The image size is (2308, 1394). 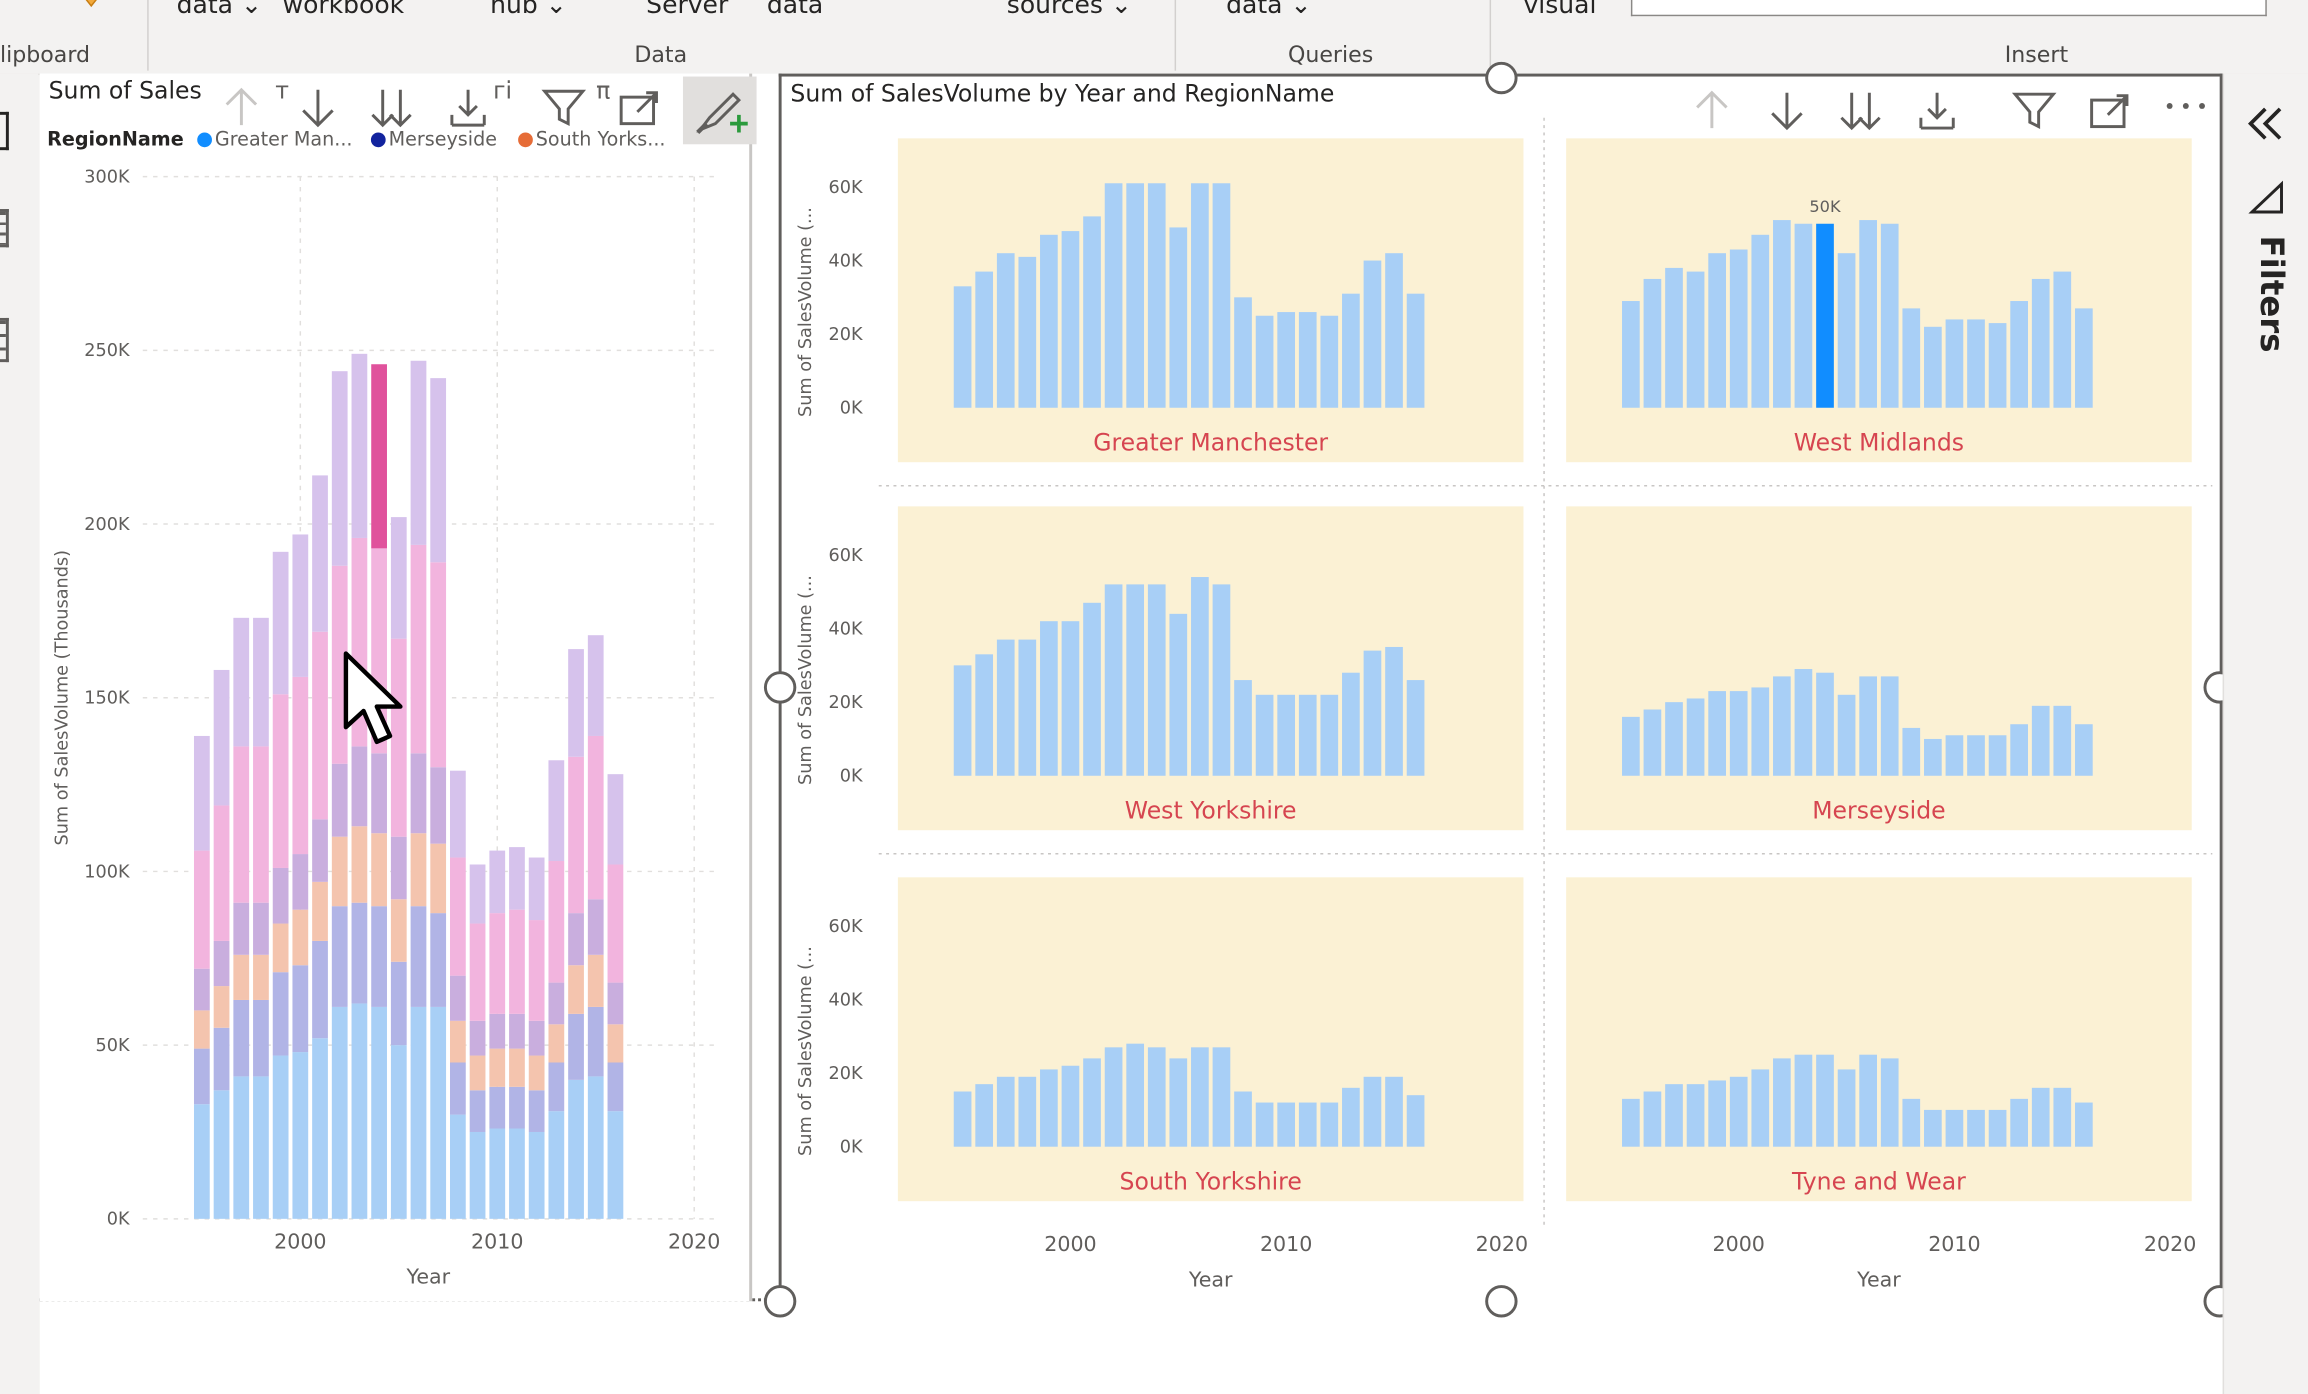 What do you see at coordinates (91, 9) in the screenshot?
I see `home-button-icon` at bounding box center [91, 9].